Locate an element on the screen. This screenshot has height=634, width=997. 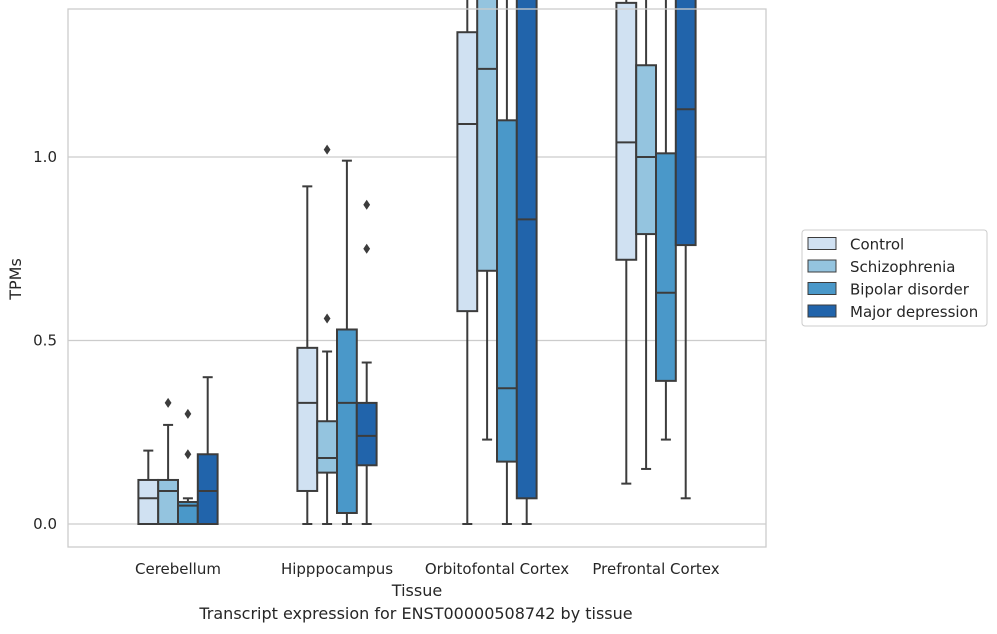
y-tick-label: 0.5 is located at coordinates (45, 341).